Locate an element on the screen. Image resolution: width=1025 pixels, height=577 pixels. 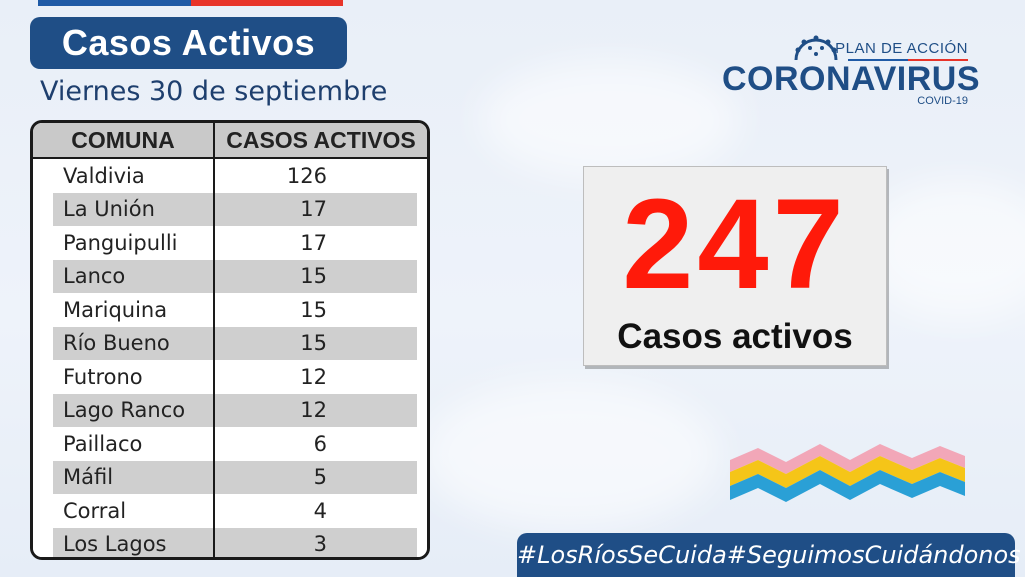
table-row: Mariquina 15 is located at coordinates (230, 310).